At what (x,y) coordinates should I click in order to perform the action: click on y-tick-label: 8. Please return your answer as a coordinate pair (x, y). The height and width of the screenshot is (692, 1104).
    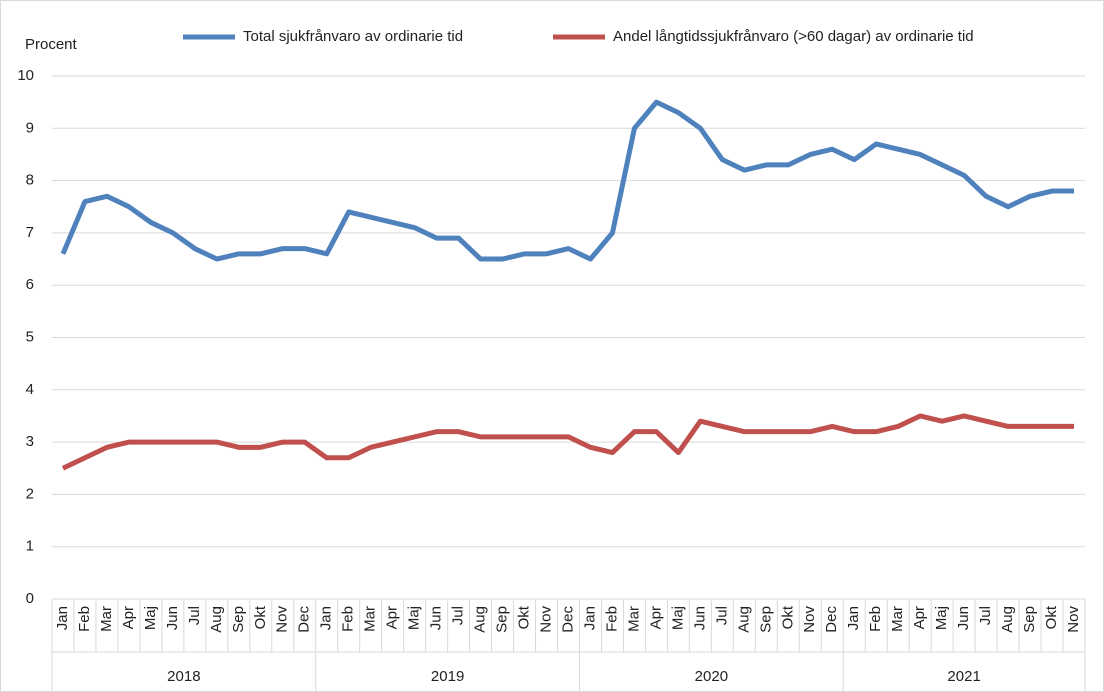
    Looking at the image, I should click on (30, 180).